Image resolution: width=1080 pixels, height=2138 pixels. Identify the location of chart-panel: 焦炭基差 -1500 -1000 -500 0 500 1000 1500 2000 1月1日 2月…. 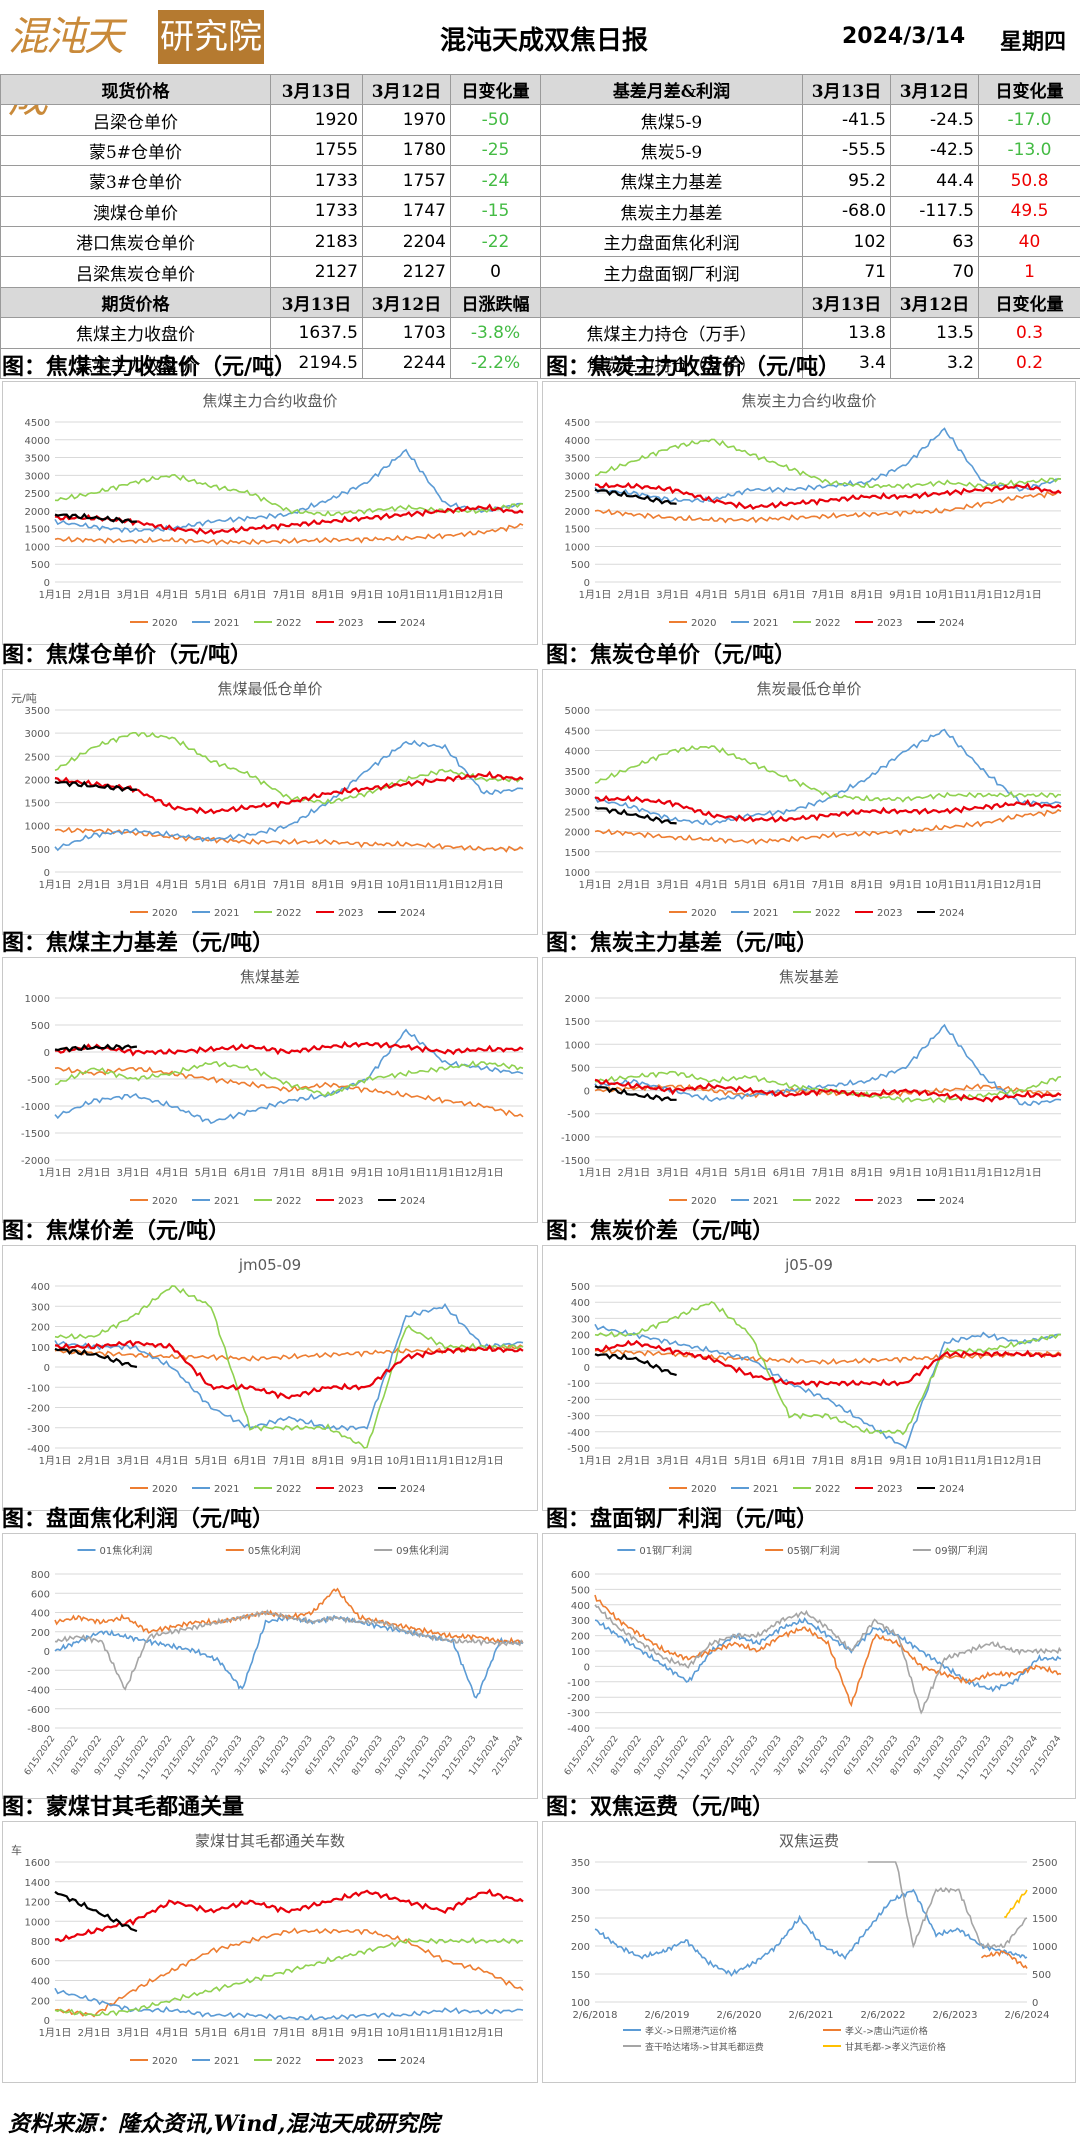
(809, 1090).